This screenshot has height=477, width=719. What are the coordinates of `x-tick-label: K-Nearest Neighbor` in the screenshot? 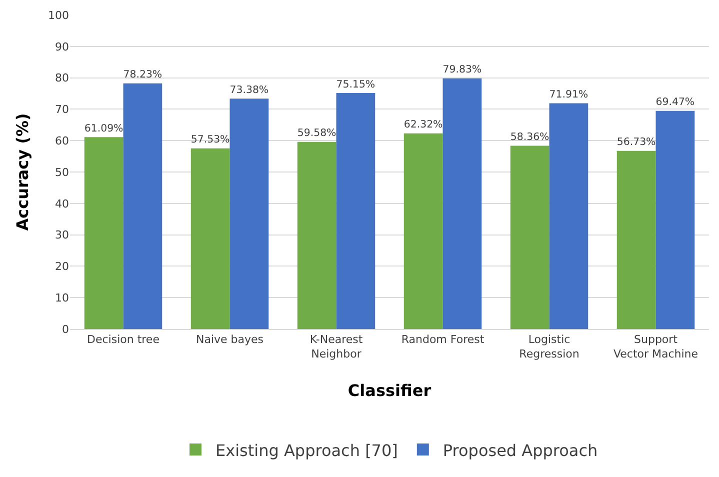 It's located at (337, 346).